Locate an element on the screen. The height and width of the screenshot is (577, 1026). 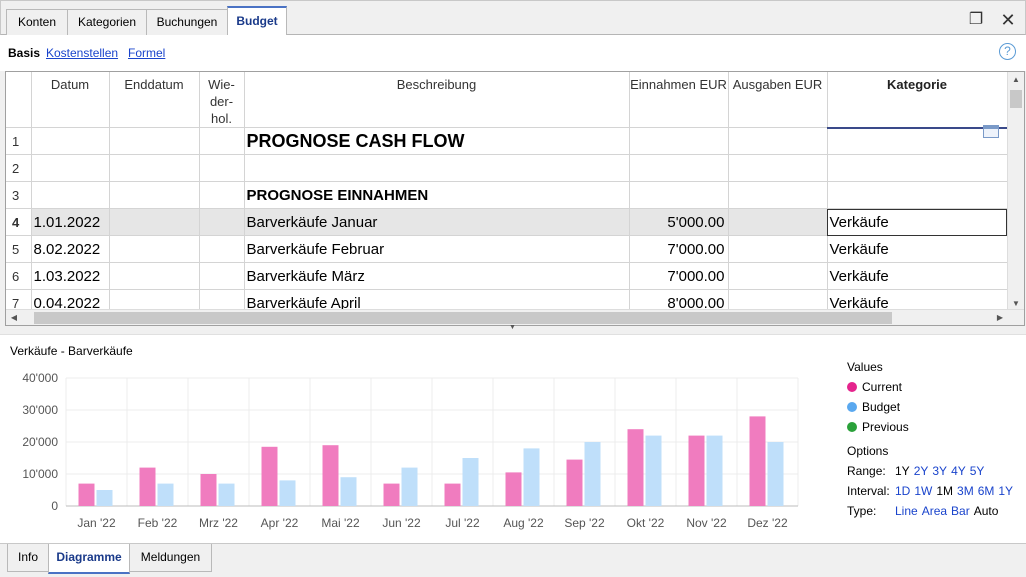
horizontal-scrollbar: ◀ ▶ is located at coordinates (515, 317).